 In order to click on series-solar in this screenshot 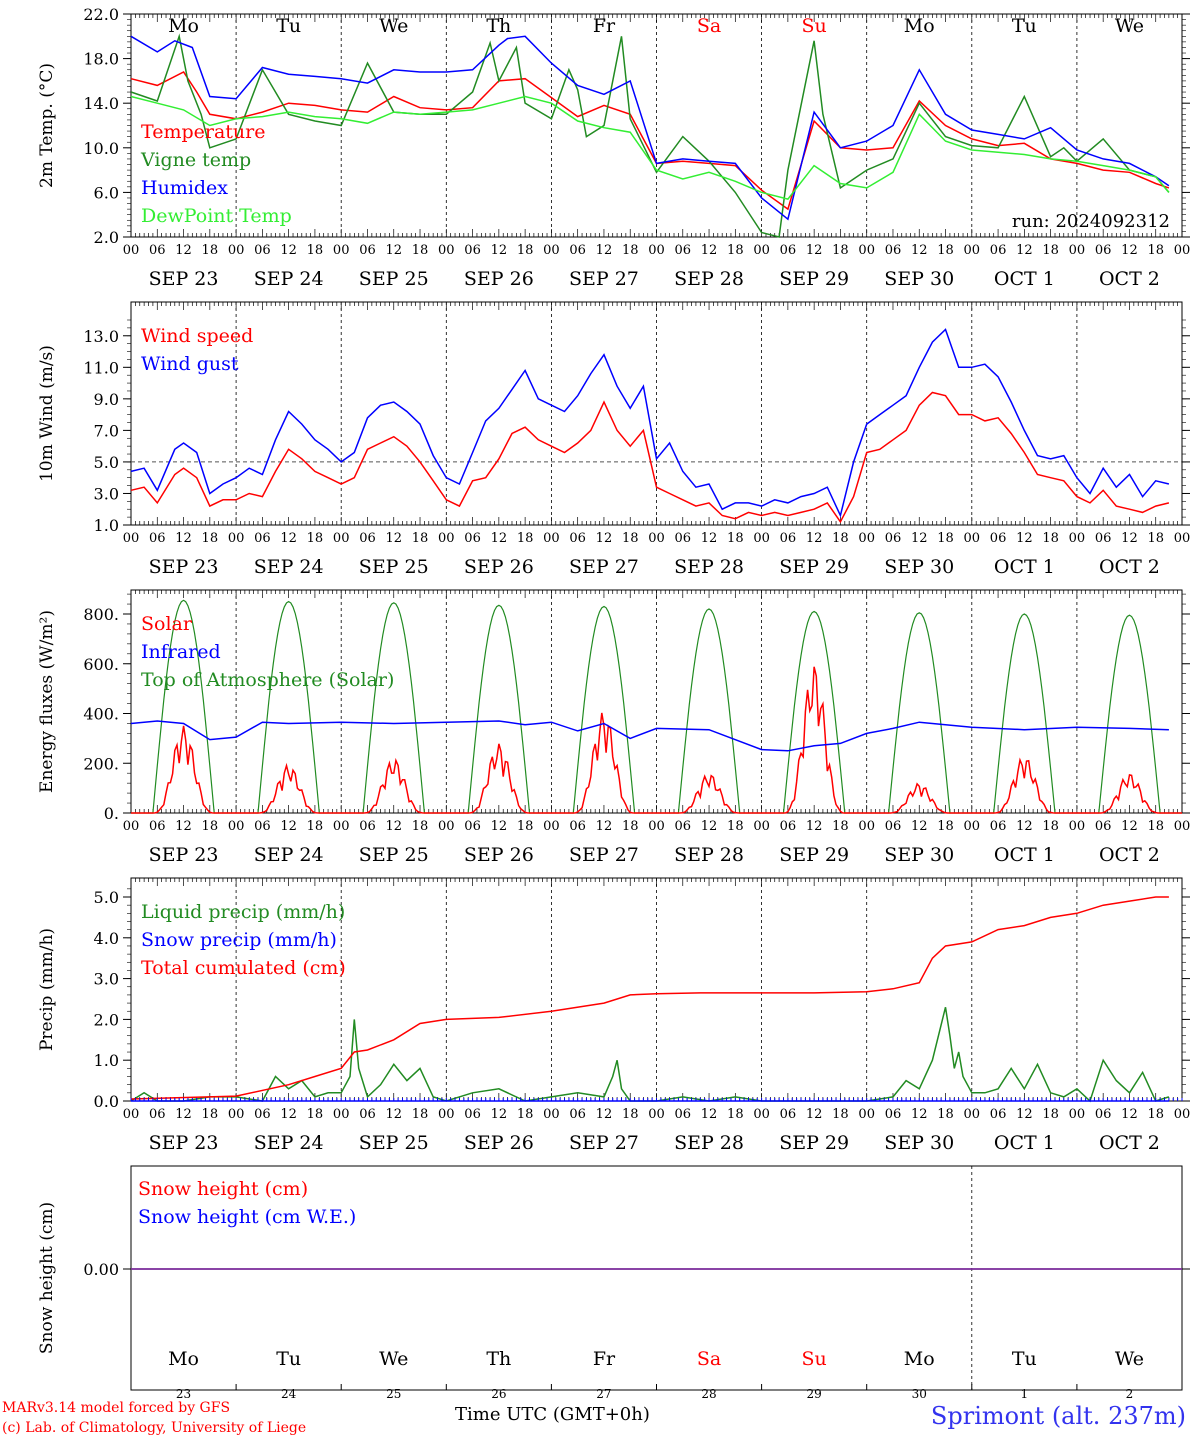, I will do `click(656, 740)`.